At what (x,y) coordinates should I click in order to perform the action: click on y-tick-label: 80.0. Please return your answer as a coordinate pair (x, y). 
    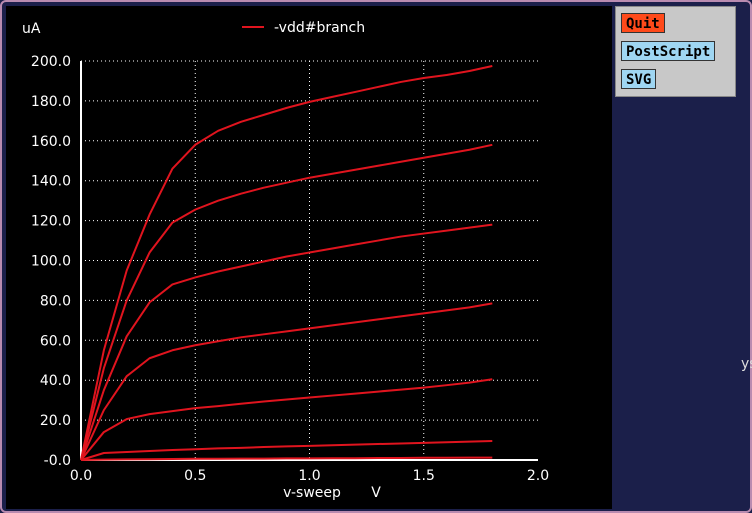
    Looking at the image, I should click on (55, 301).